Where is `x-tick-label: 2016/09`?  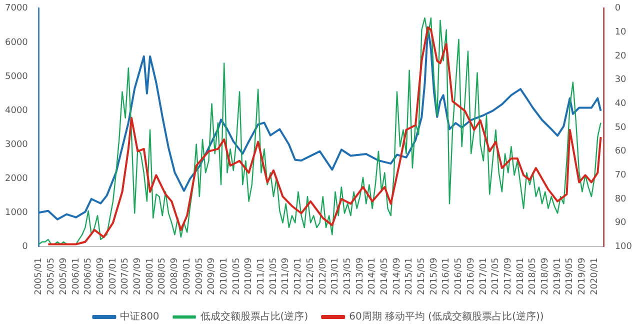 x-tick-label: 2016/09 is located at coordinates (471, 276).